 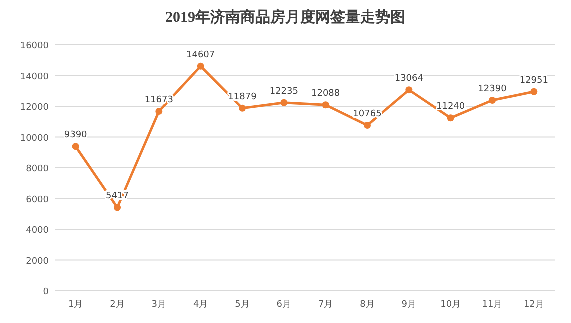 I want to click on data-label: 12235, so click(x=284, y=91).